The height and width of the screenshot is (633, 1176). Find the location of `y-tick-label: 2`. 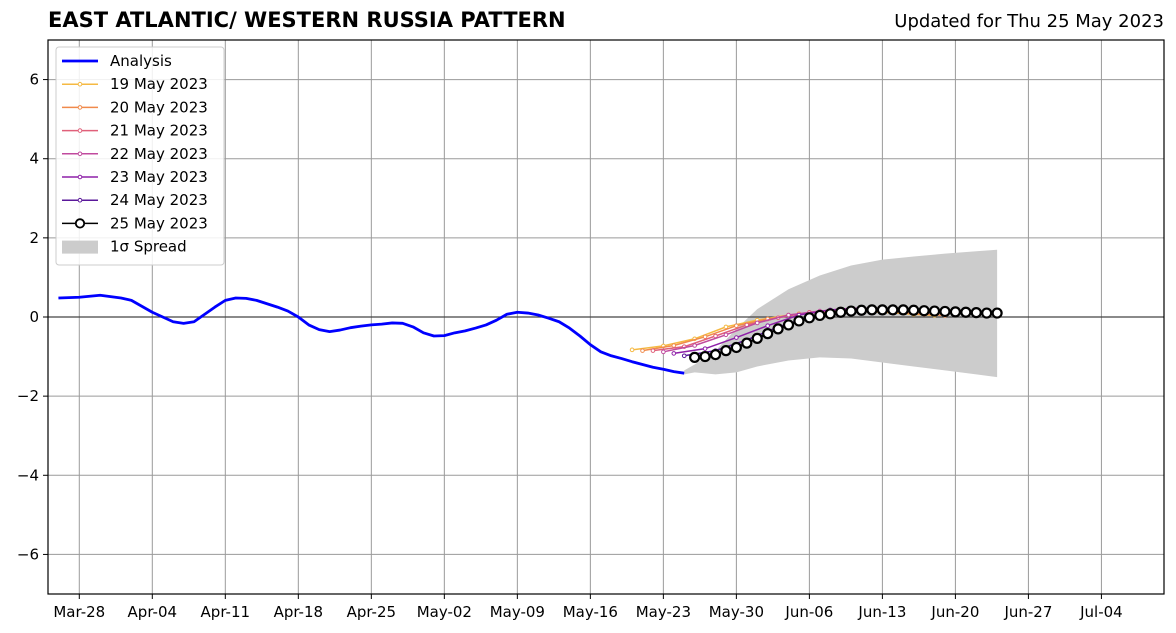

y-tick-label: 2 is located at coordinates (34, 238).